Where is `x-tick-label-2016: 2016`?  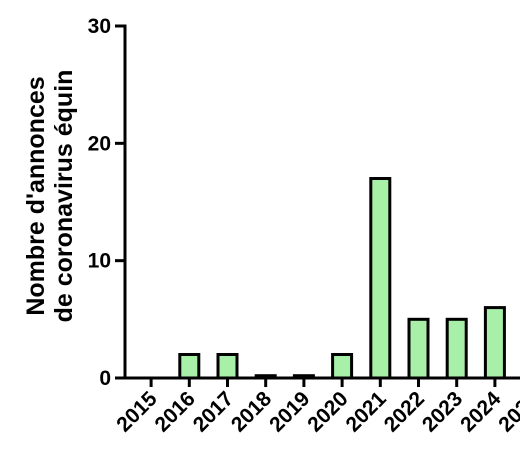 x-tick-label-2016: 2016 is located at coordinates (175, 411).